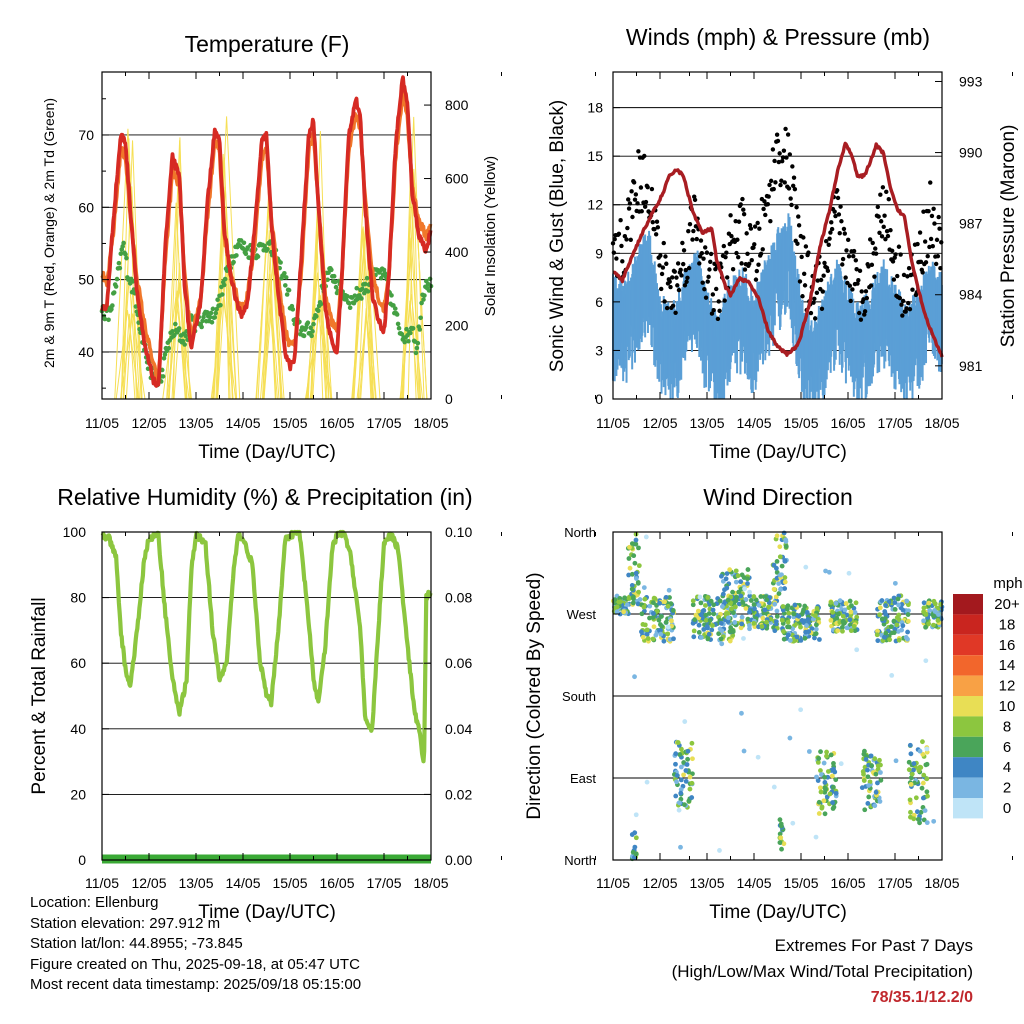 The width and height of the screenshot is (1024, 1024). Describe the element at coordinates (1007, 747) in the screenshot. I see `legend-label: 6` at that location.